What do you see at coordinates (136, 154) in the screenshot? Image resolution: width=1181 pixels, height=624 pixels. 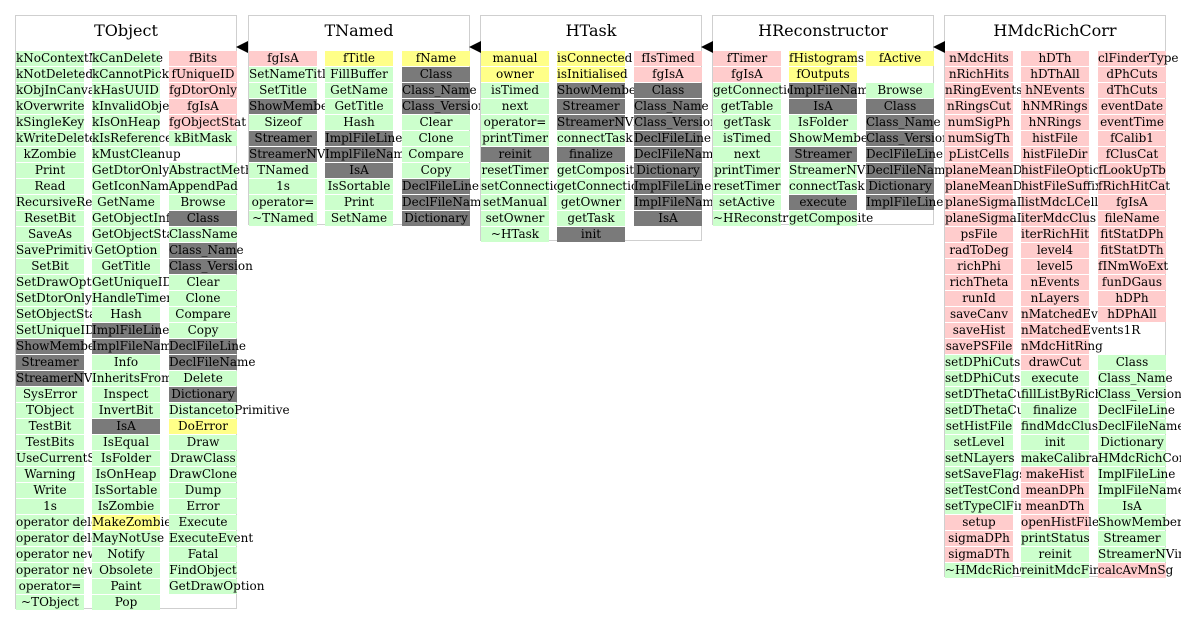 I see `member-item: kMustCleanup` at bounding box center [136, 154].